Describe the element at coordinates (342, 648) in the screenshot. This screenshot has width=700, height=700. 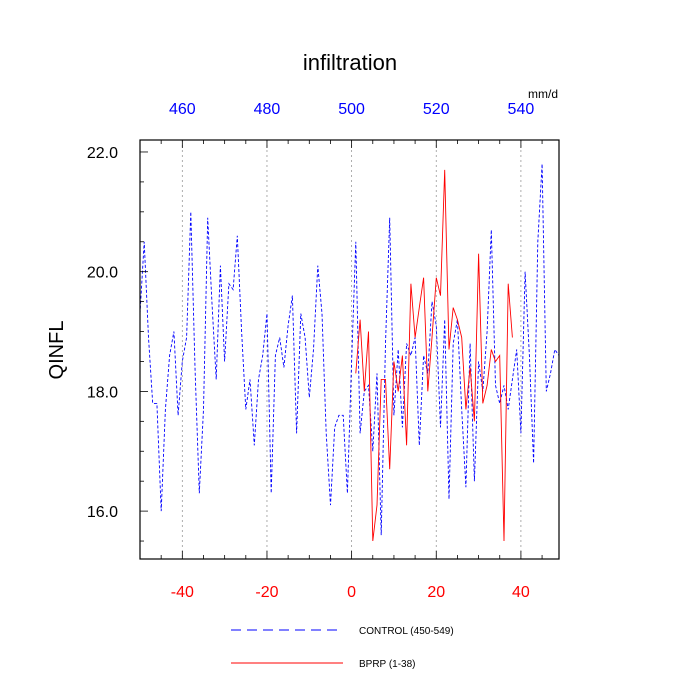
I see `legend: CONTROL (450-549) BPRP (1-38)` at that location.